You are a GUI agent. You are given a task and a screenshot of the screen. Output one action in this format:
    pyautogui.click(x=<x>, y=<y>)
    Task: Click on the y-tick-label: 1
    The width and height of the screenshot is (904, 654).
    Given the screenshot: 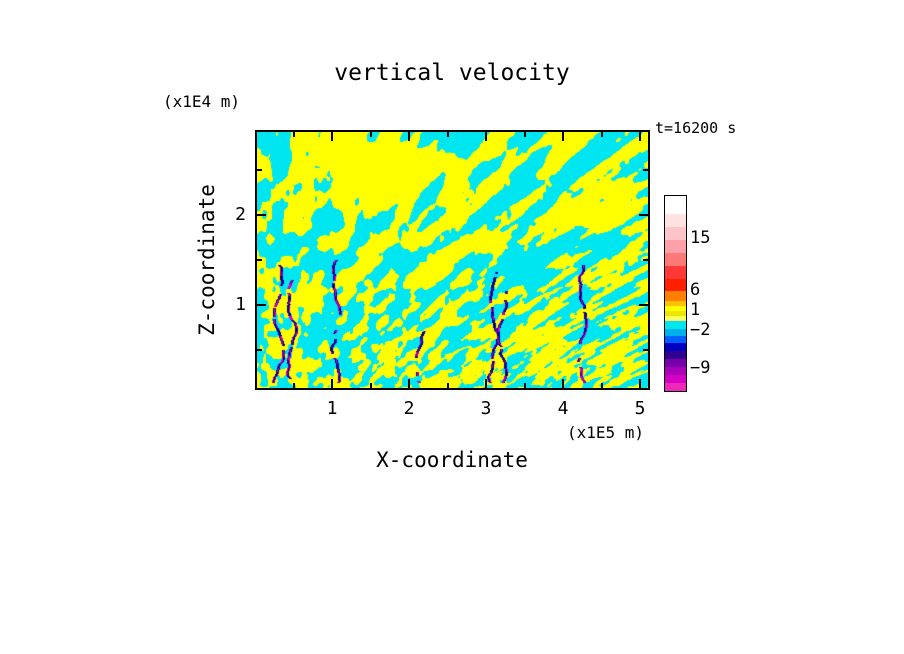 What is the action you would take?
    pyautogui.click(x=240, y=304)
    